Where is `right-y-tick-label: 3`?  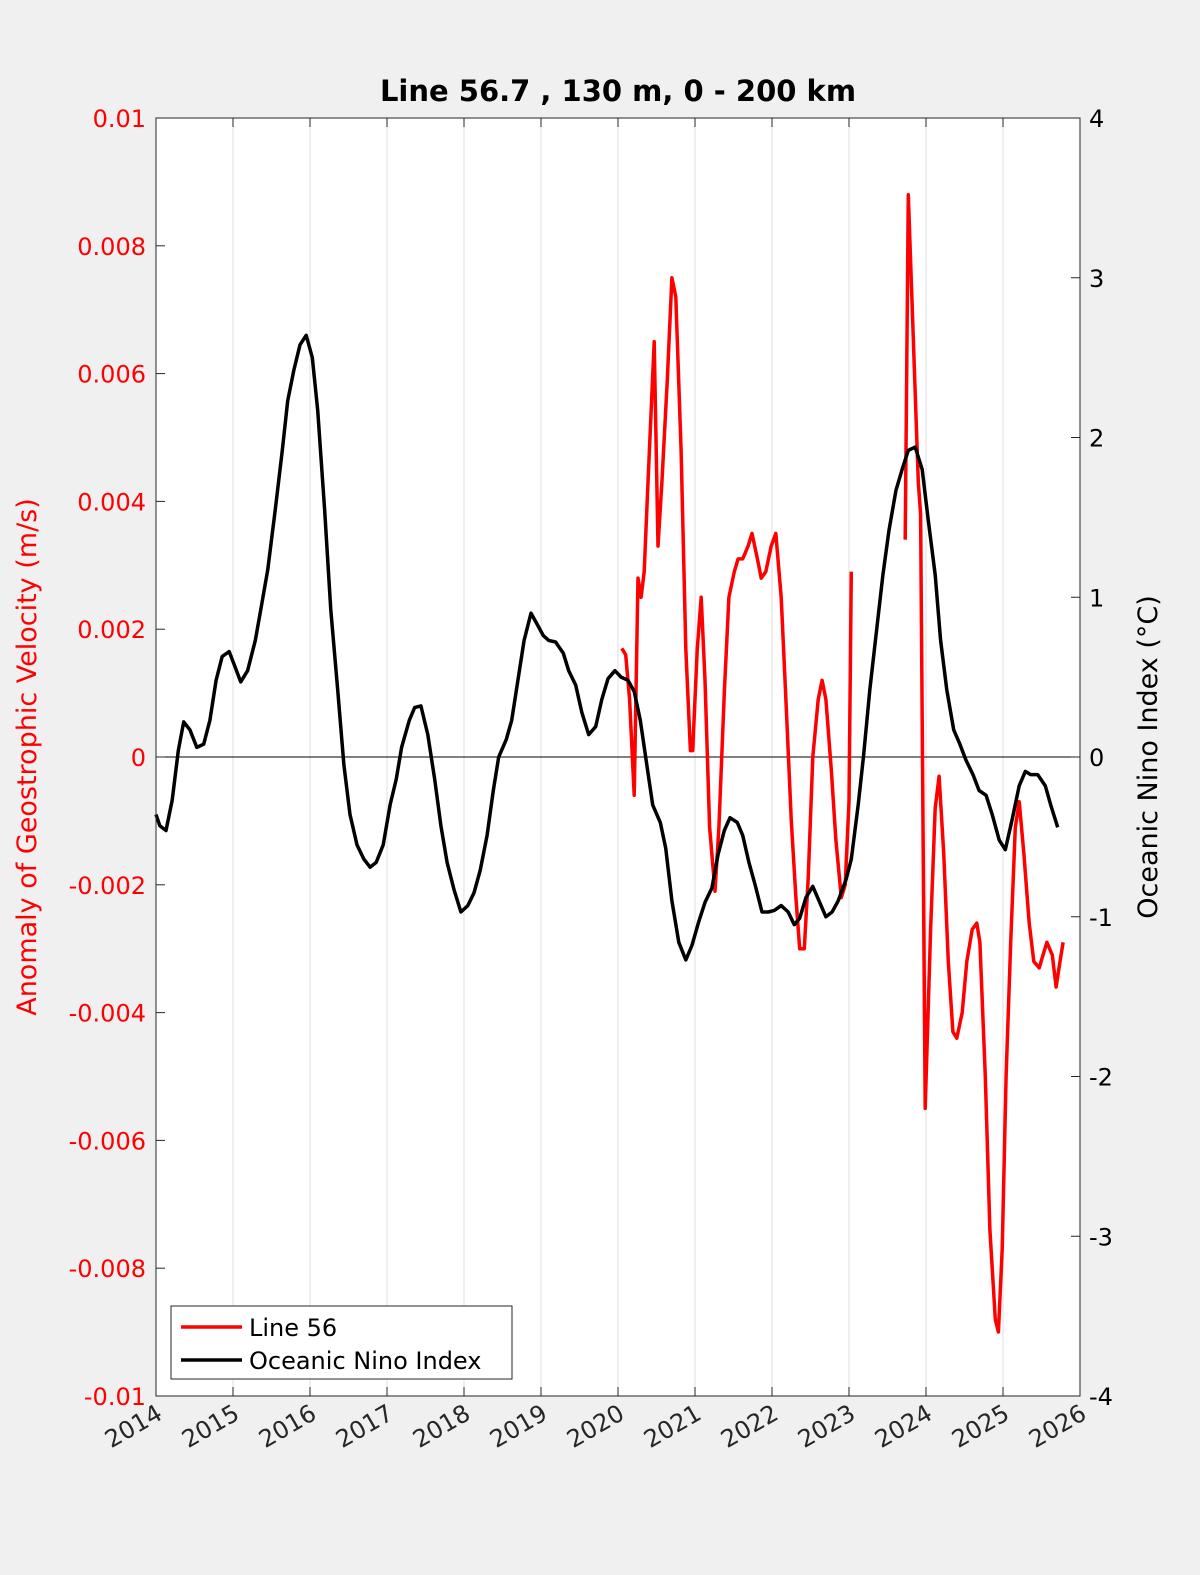
right-y-tick-label: 3 is located at coordinates (1096, 279).